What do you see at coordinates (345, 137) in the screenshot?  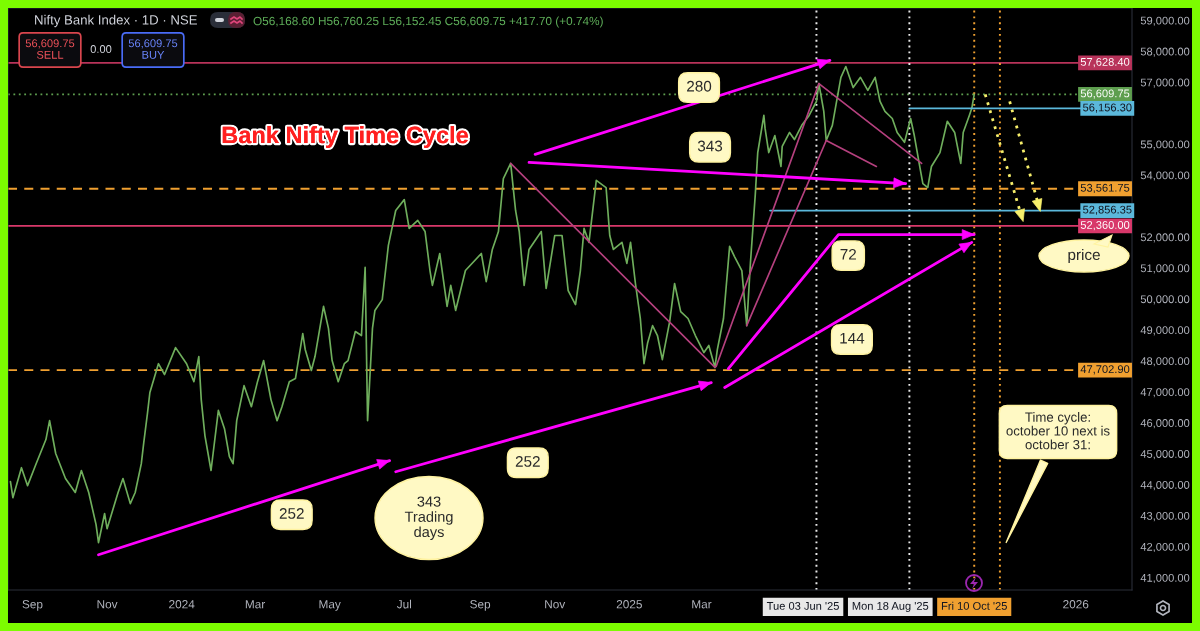 I see `text: Bank Nifty Time Cycle` at bounding box center [345, 137].